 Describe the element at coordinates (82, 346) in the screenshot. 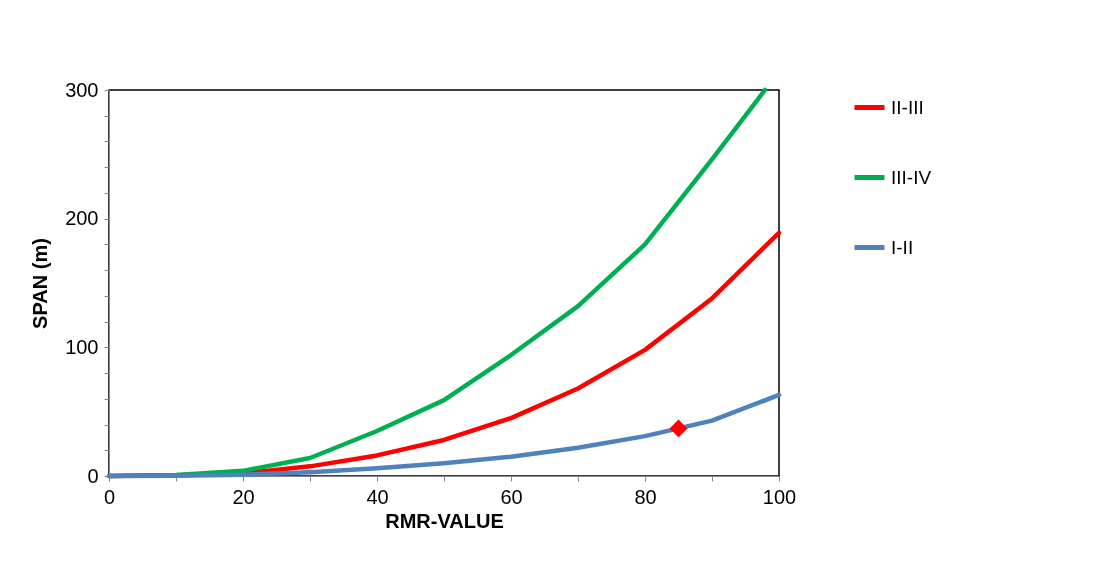

I see `y-tick-label: 100` at that location.